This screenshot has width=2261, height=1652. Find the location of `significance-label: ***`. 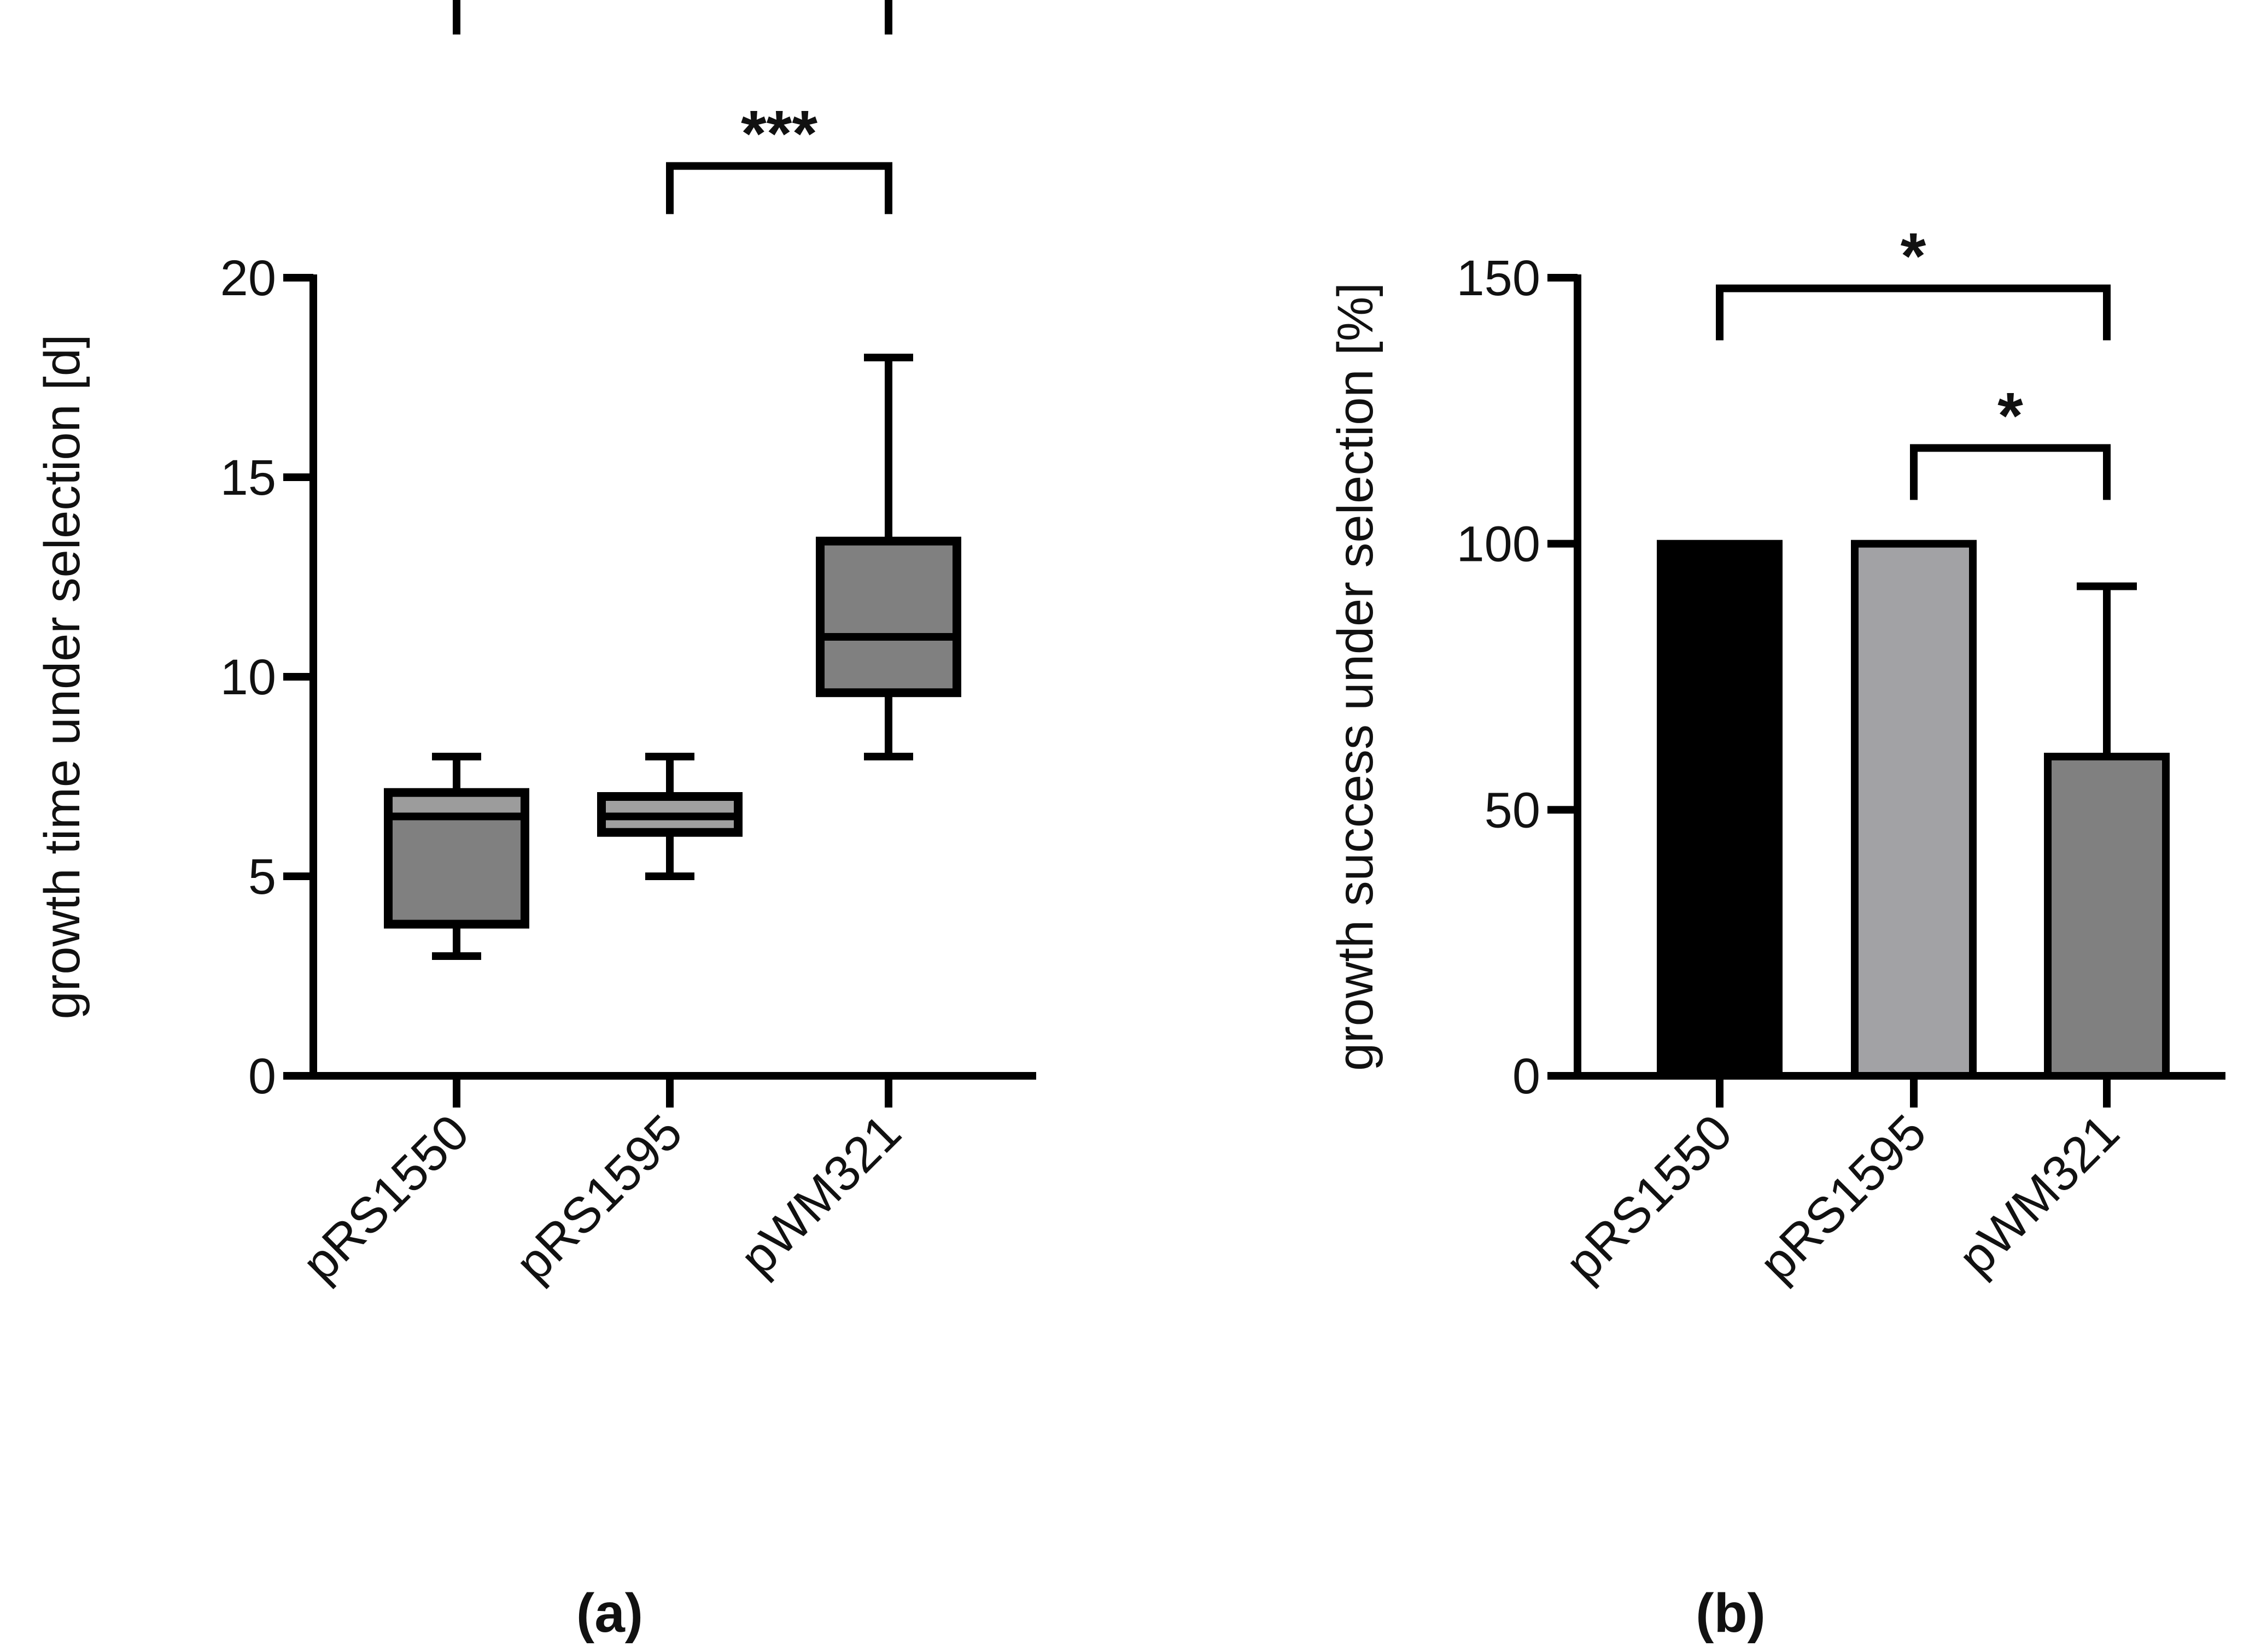

significance-label: *** is located at coordinates (779, 134).